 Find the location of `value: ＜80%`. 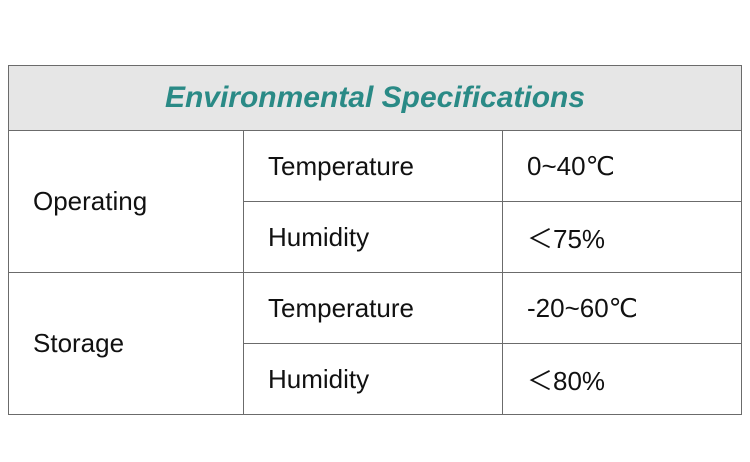

value: ＜80% is located at coordinates (622, 379).